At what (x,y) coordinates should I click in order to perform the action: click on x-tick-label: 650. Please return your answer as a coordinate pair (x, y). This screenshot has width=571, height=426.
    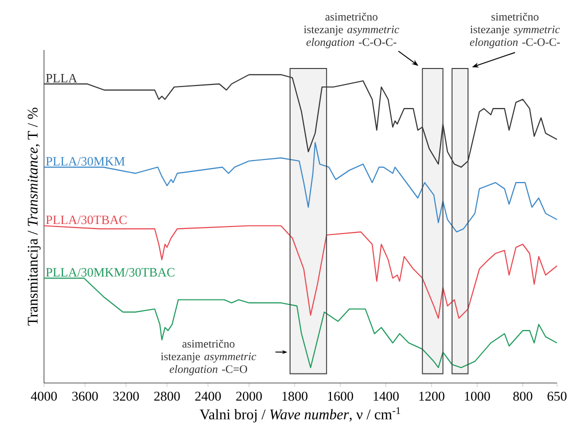
    Looking at the image, I should click on (557, 396).